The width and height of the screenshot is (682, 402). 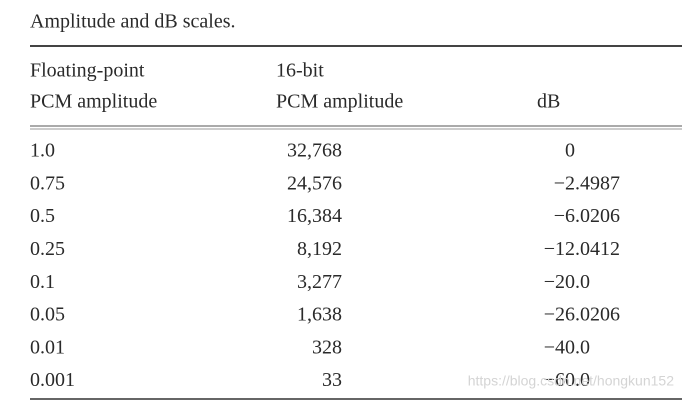 What do you see at coordinates (587, 216) in the screenshot?
I see `cell: −6.0206` at bounding box center [587, 216].